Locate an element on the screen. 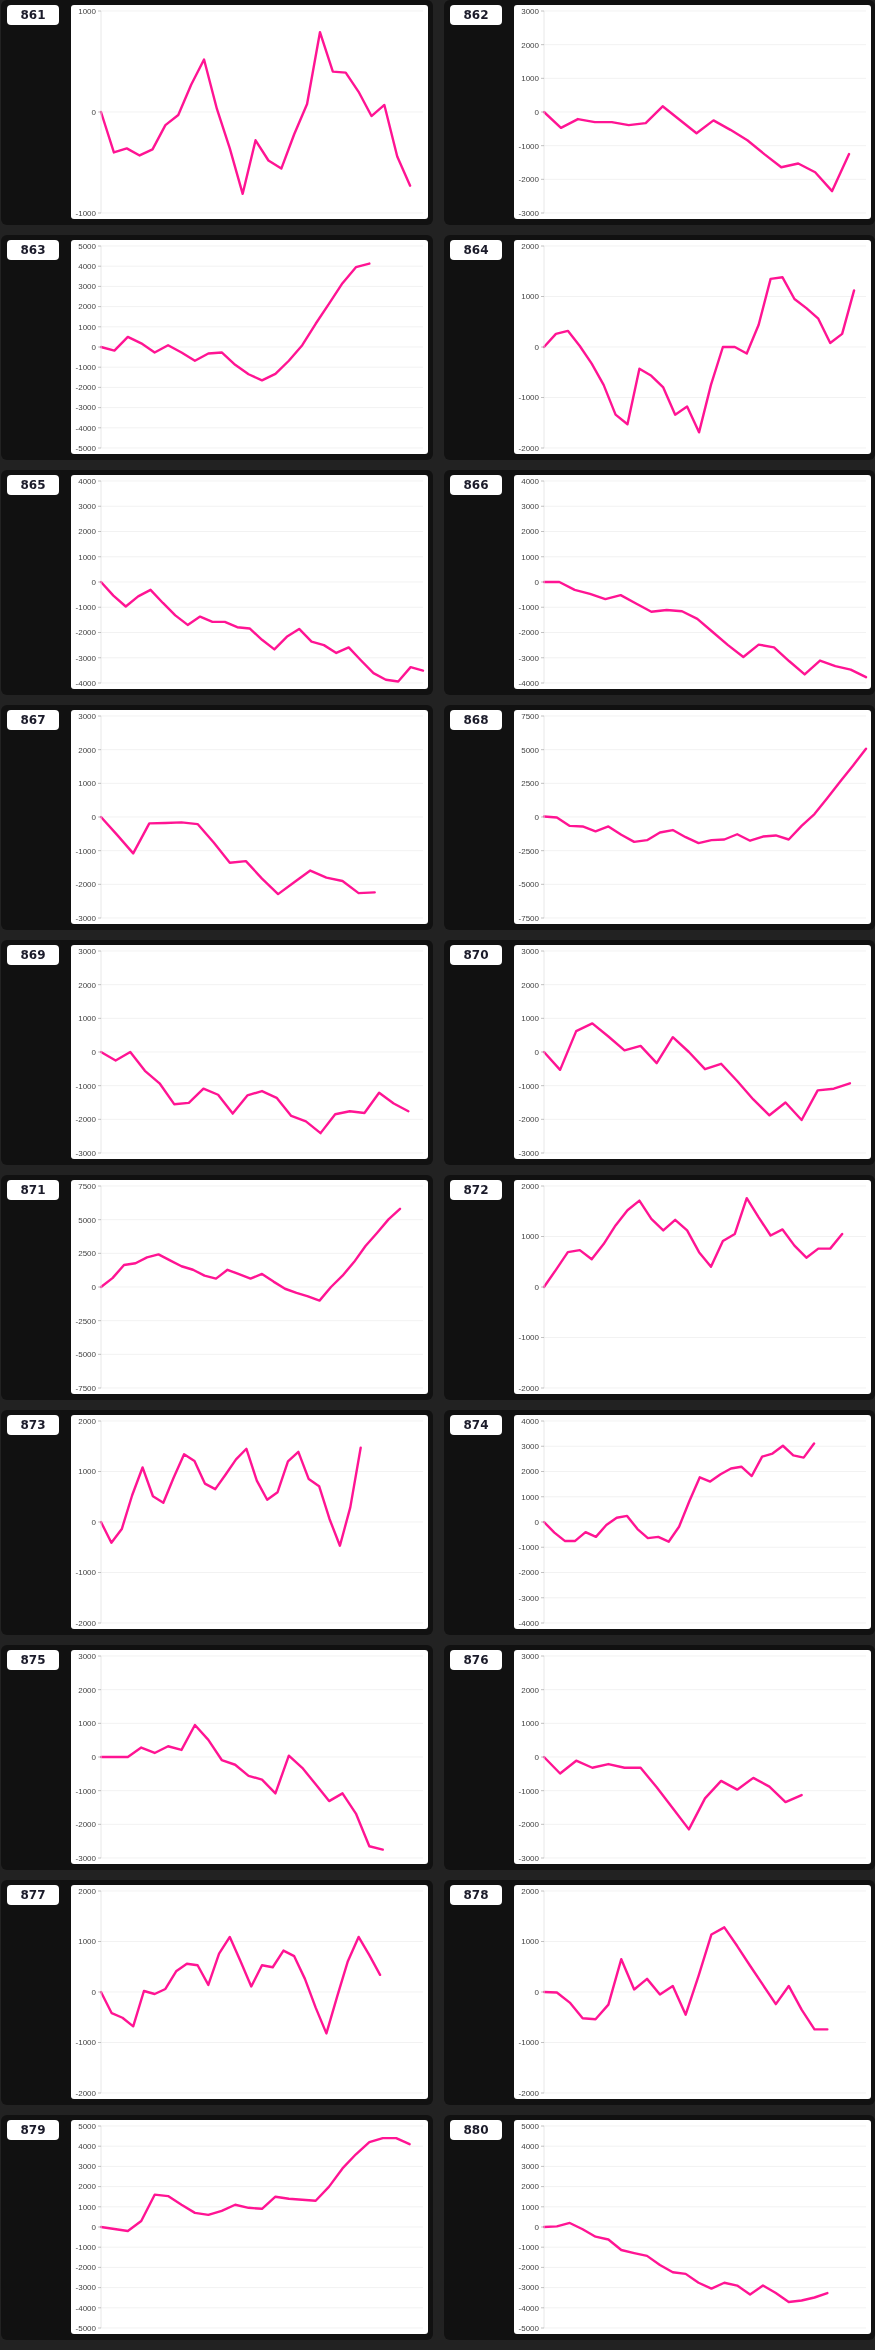 The image size is (875, 2350). chart-title: 864 is located at coordinates (476, 250).